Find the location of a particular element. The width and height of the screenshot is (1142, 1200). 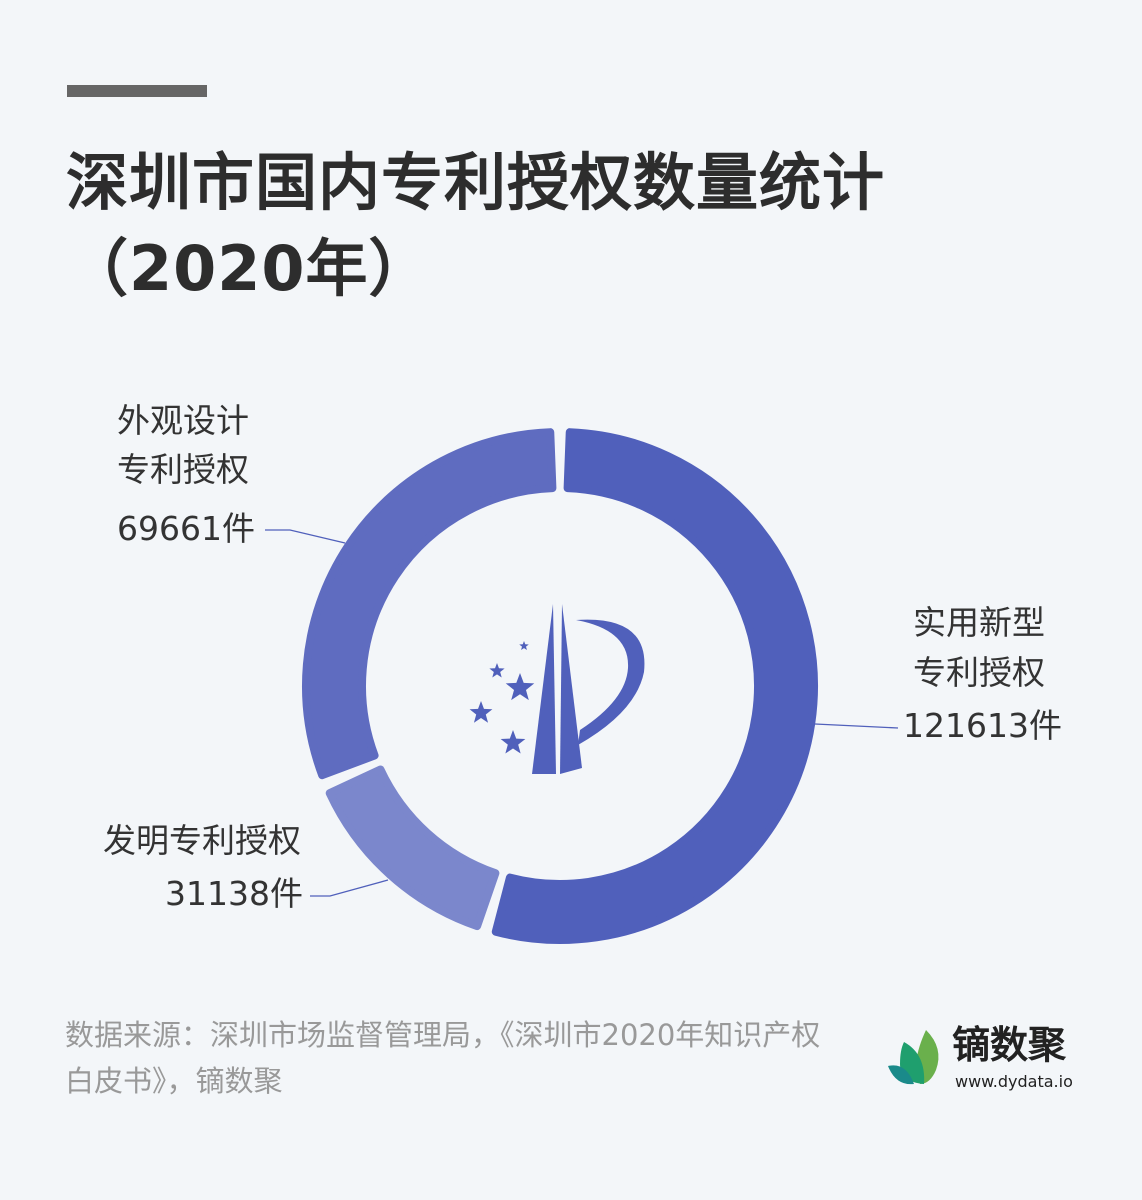

leader-line-invention is located at coordinates (349, 888).